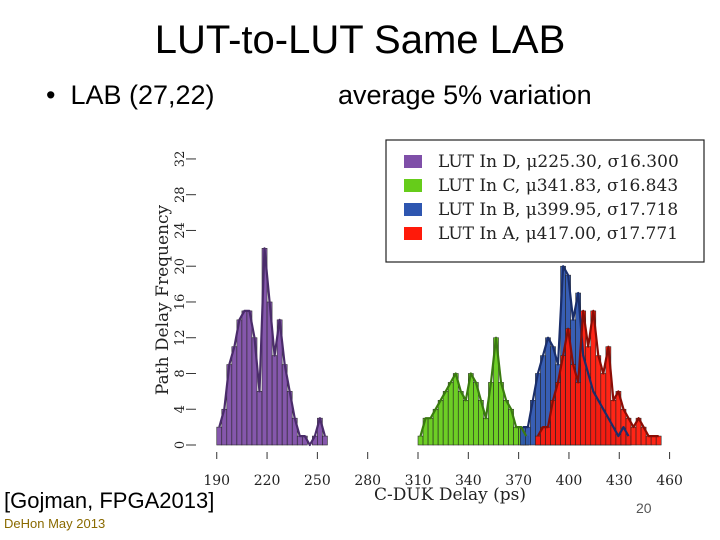 The width and height of the screenshot is (720, 540). I want to click on y-tick-label: 20, so click(180, 266).